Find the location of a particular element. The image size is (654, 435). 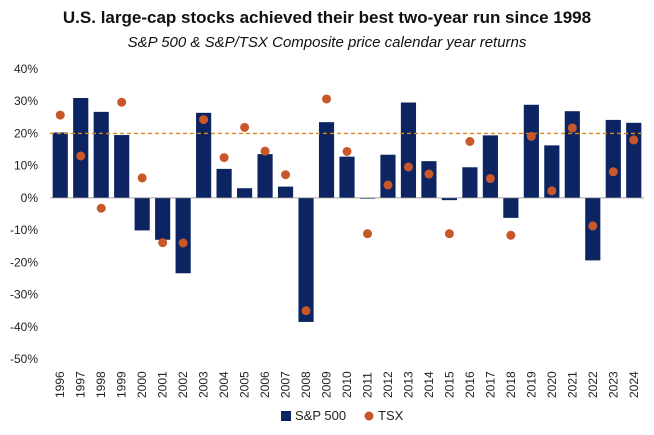

x-tick-label: 2001 is located at coordinates (163, 384).